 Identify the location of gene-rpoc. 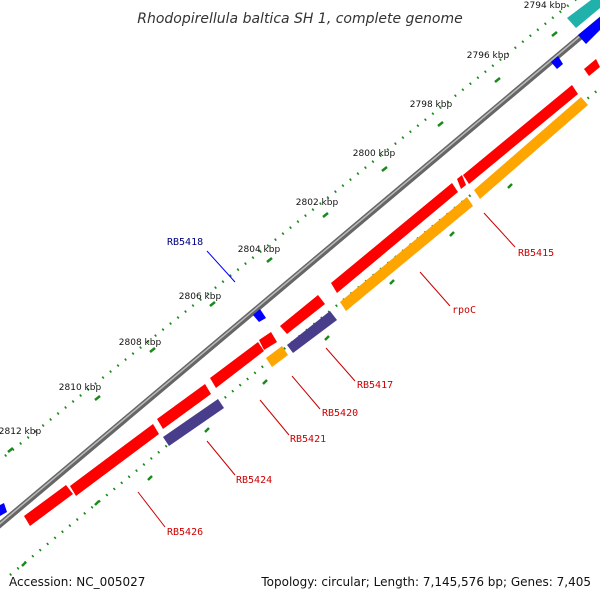
(406, 254).